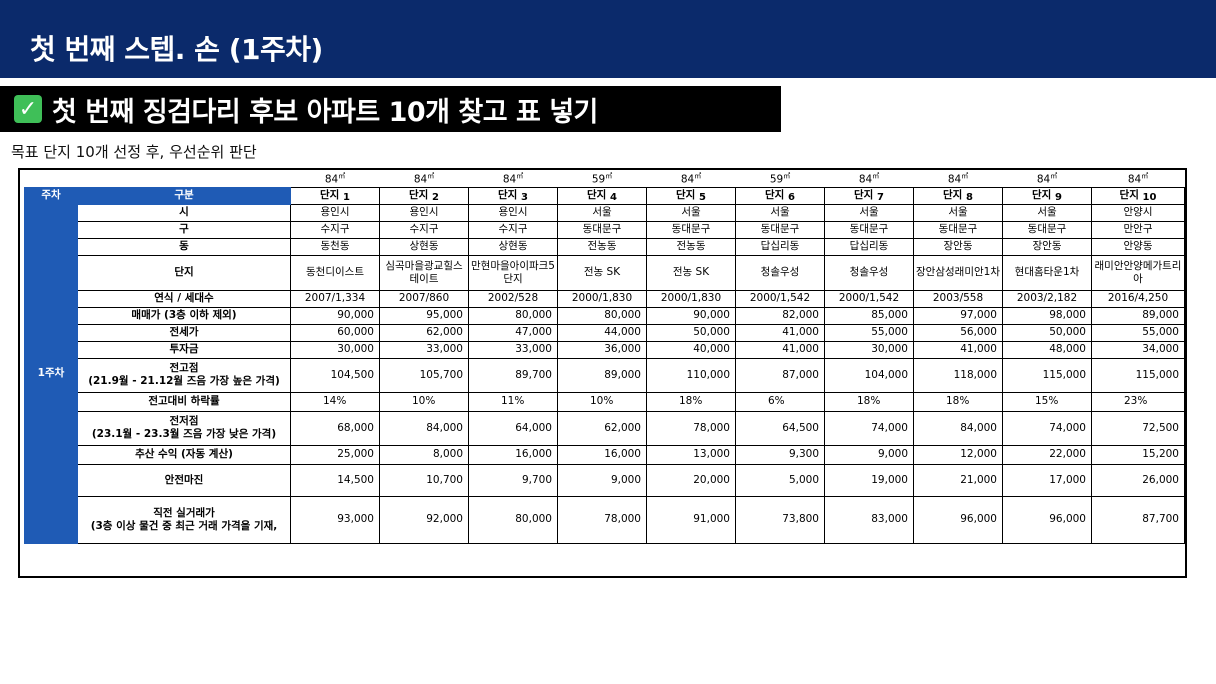 This screenshot has height=684, width=1216. I want to click on section-title: 첫 번째 징검다리 후보 아파트 10개 찾고 표 넣기, so click(325, 112).